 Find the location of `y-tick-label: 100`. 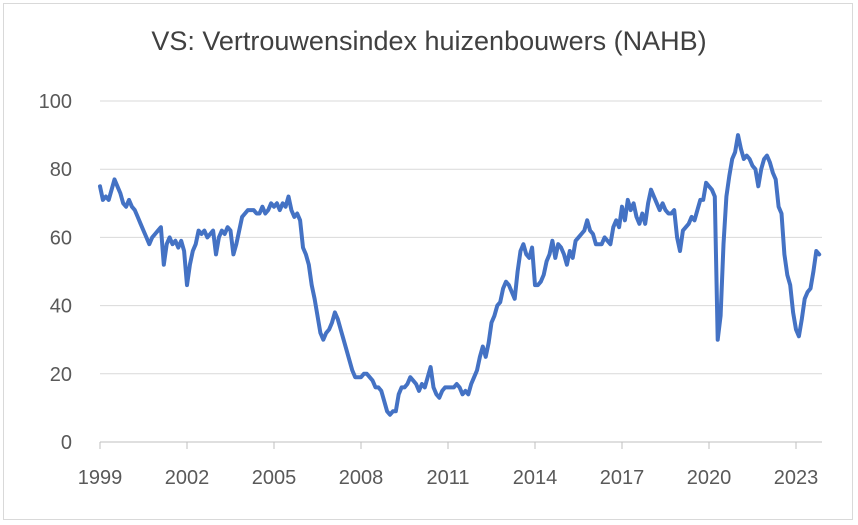

y-tick-label: 100 is located at coordinates (55, 102).